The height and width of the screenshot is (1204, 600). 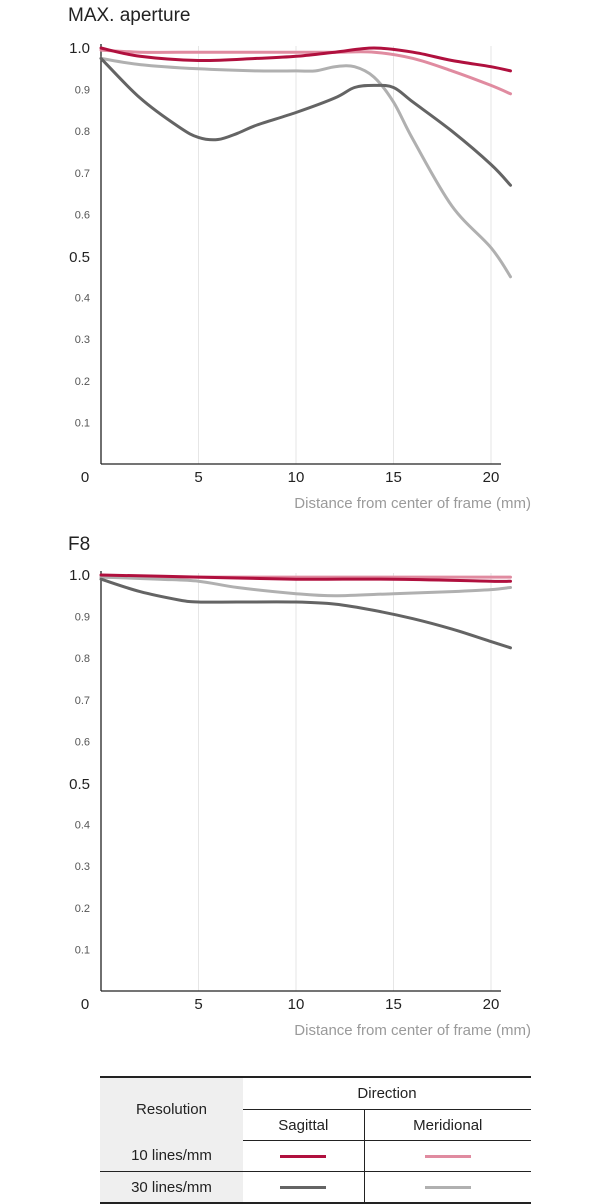 I want to click on chart-title: F8, so click(x=79, y=544).